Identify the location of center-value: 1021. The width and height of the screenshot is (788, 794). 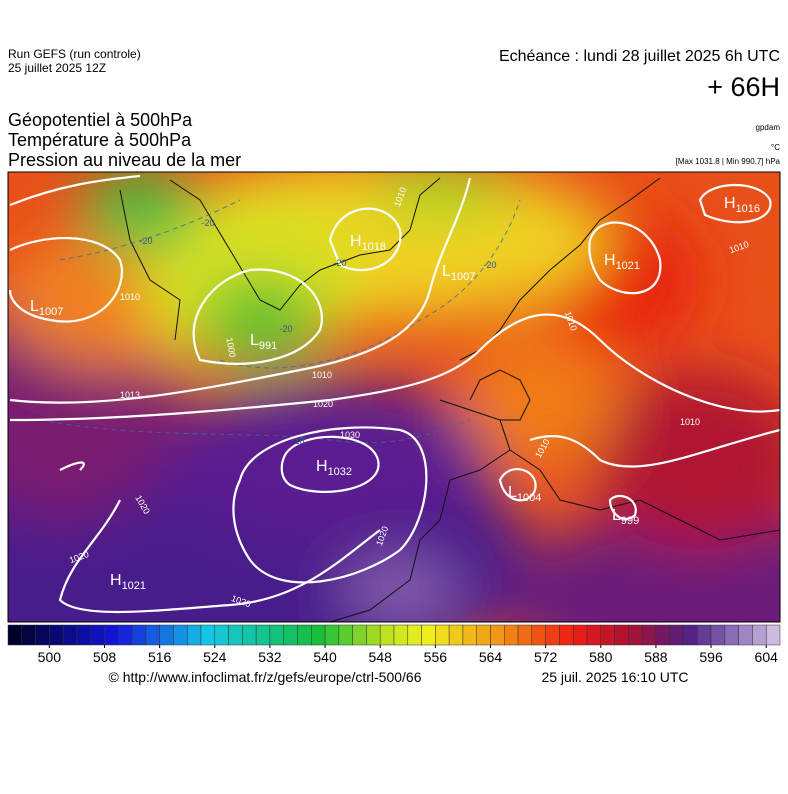
(628, 266).